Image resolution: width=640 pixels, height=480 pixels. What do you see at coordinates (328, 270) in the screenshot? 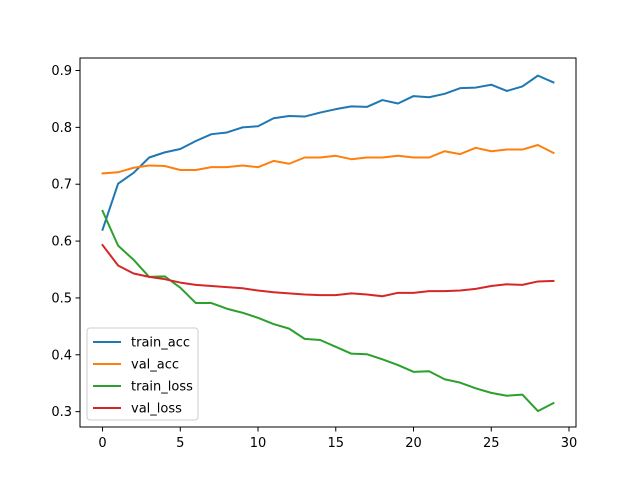
I see `series-line-val-loss` at bounding box center [328, 270].